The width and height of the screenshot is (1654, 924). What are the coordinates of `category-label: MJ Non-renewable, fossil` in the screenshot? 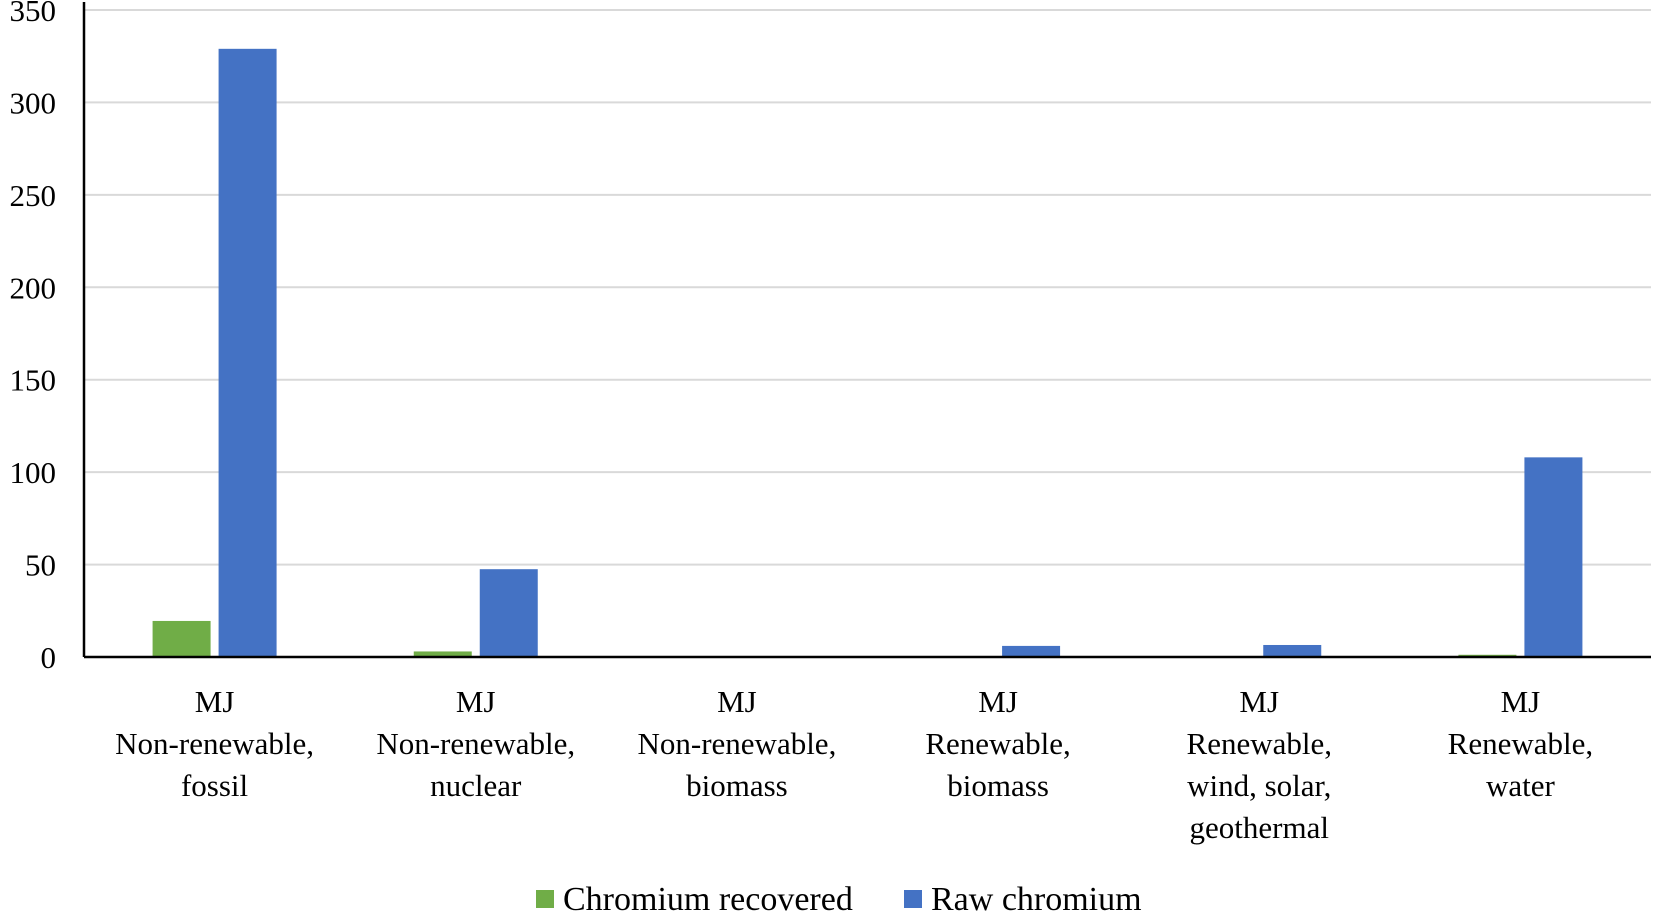 It's located at (214, 743).